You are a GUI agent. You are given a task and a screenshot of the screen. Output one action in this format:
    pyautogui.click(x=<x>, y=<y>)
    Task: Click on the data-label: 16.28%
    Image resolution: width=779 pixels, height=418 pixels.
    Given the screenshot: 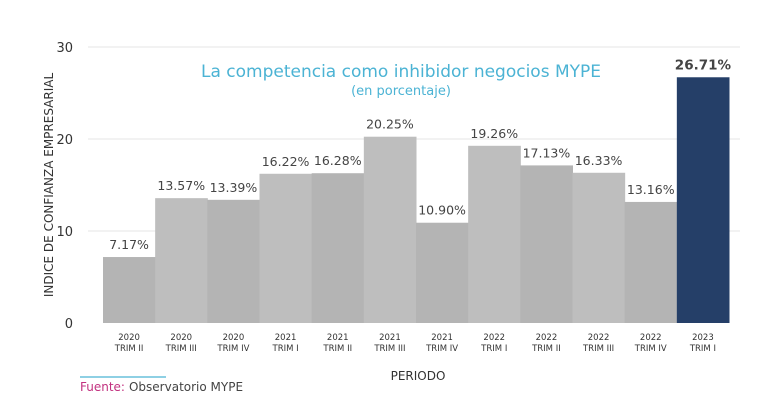 What is the action you would take?
    pyautogui.click(x=338, y=160)
    